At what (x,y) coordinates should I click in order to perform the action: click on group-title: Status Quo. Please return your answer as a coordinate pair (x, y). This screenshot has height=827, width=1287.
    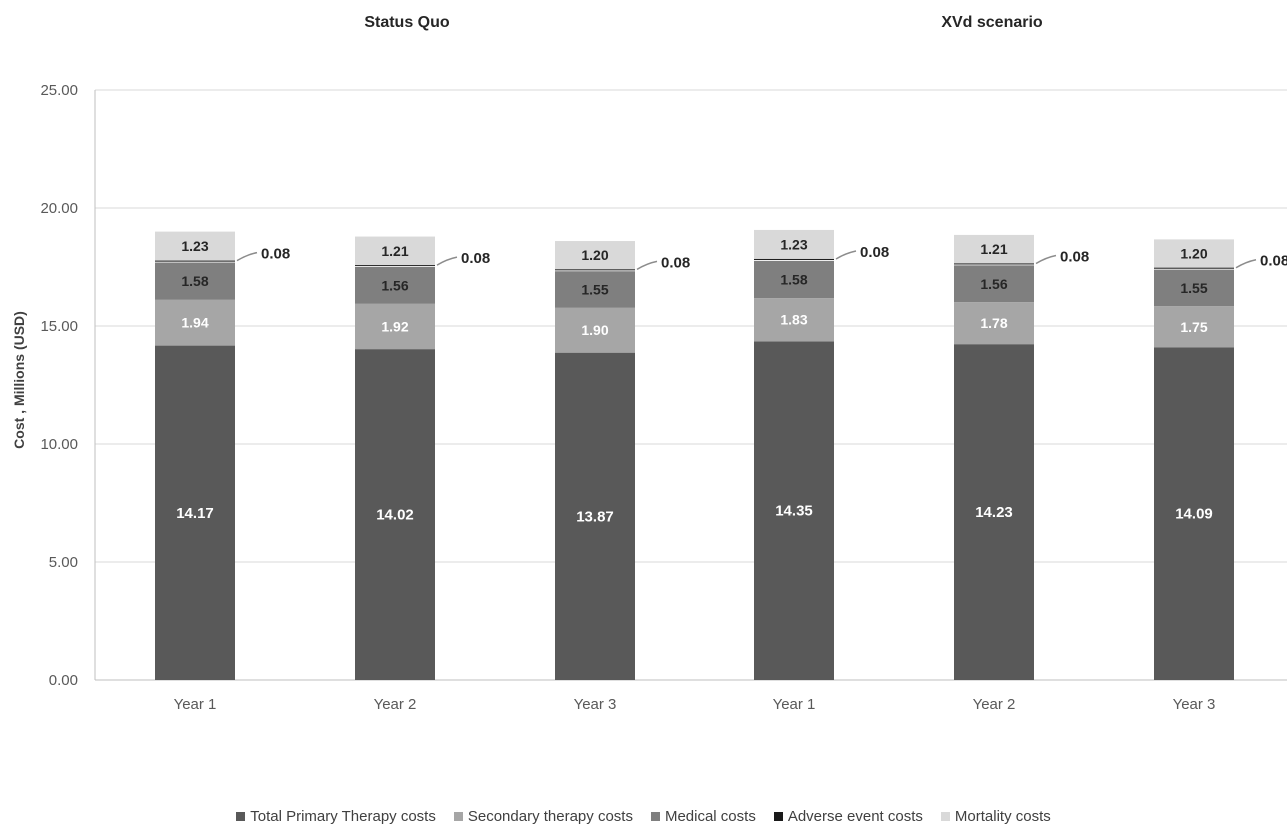
    Looking at the image, I should click on (407, 22).